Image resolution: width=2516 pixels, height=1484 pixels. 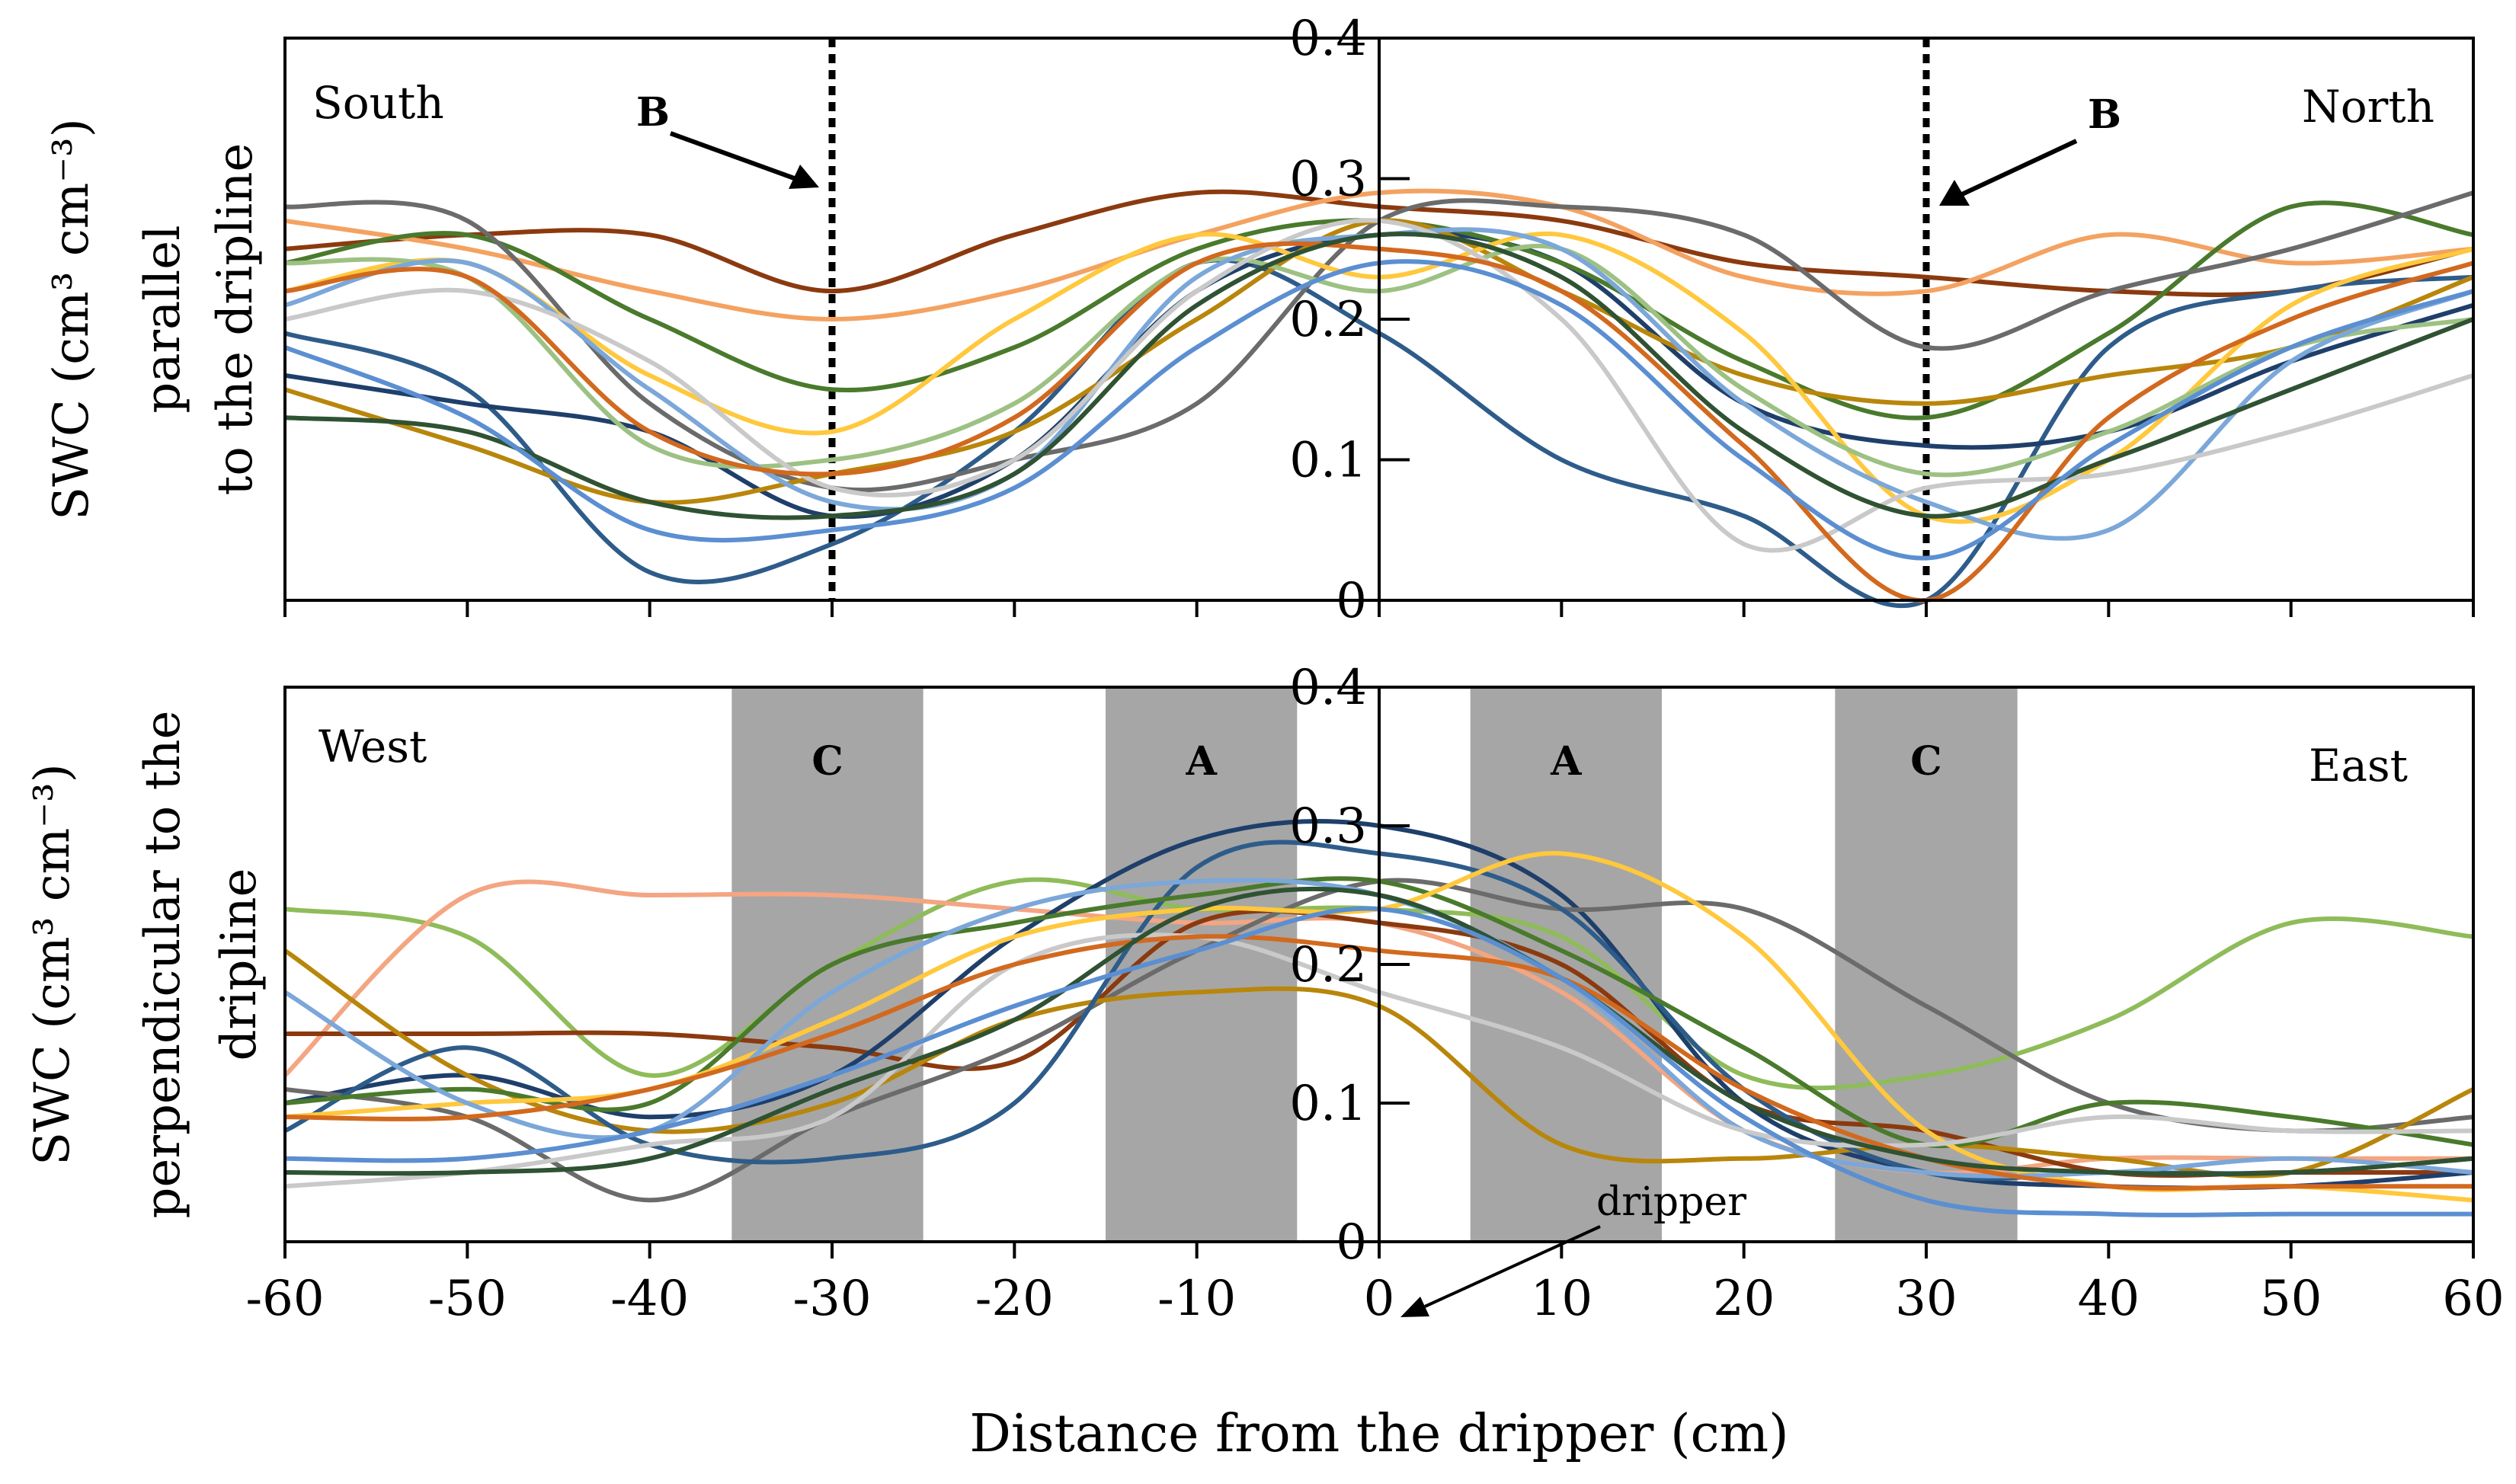 I want to click on top-annotation-b-right: B, so click(x=2030, y=148).